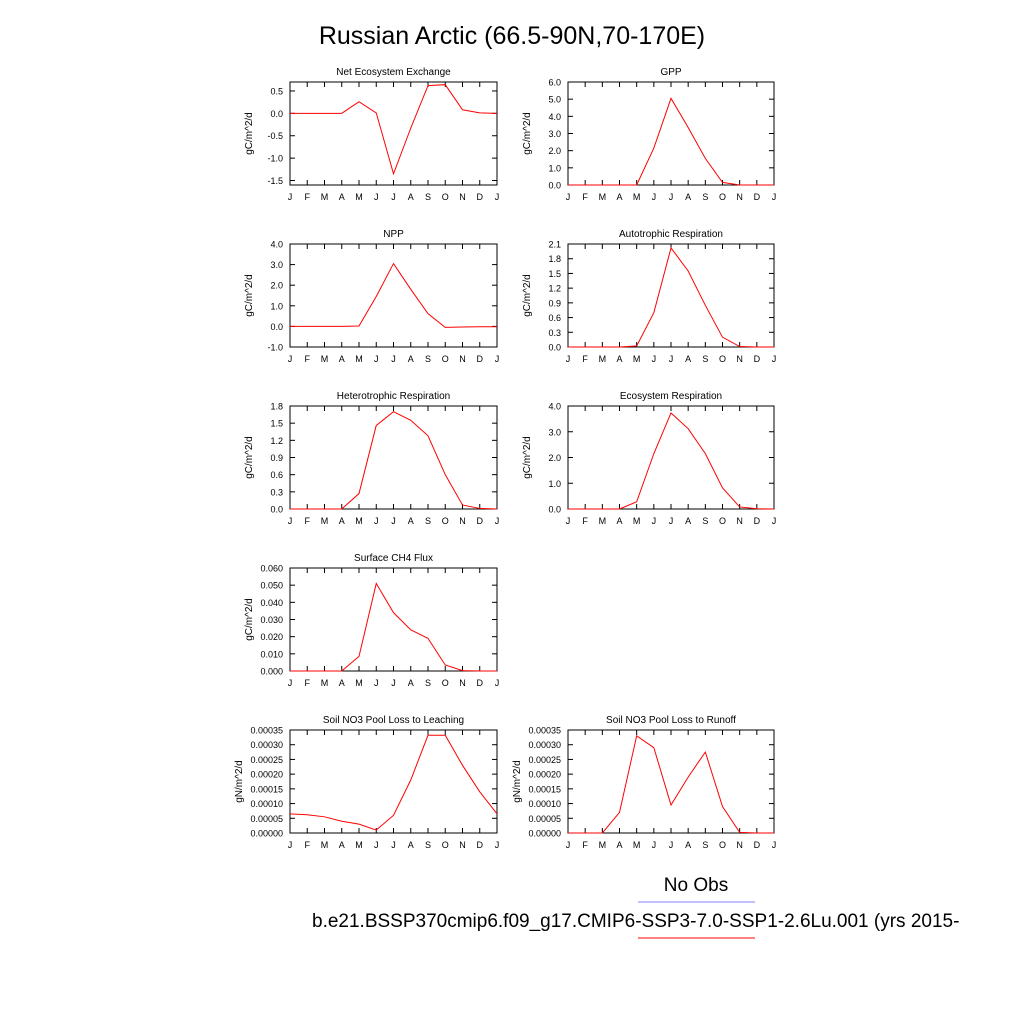 This screenshot has height=1024, width=1024. Describe the element at coordinates (544, 775) in the screenshot. I see `y-tick-label: 0.00020` at that location.